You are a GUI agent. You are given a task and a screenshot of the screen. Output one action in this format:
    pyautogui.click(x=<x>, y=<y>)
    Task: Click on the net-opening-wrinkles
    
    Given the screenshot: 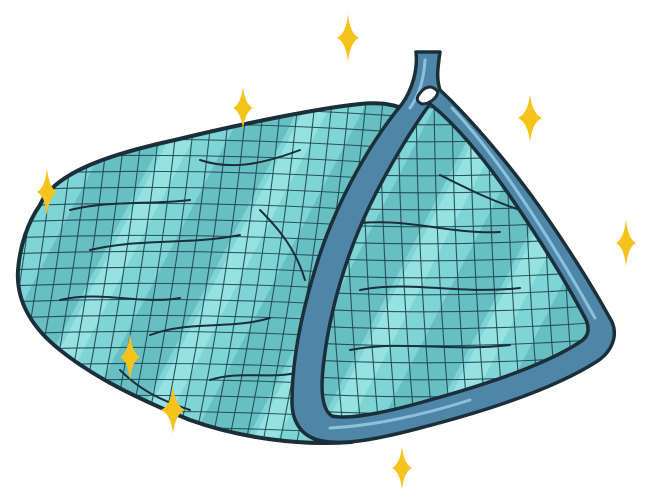 What is the action you would take?
    pyautogui.click(x=432, y=262)
    